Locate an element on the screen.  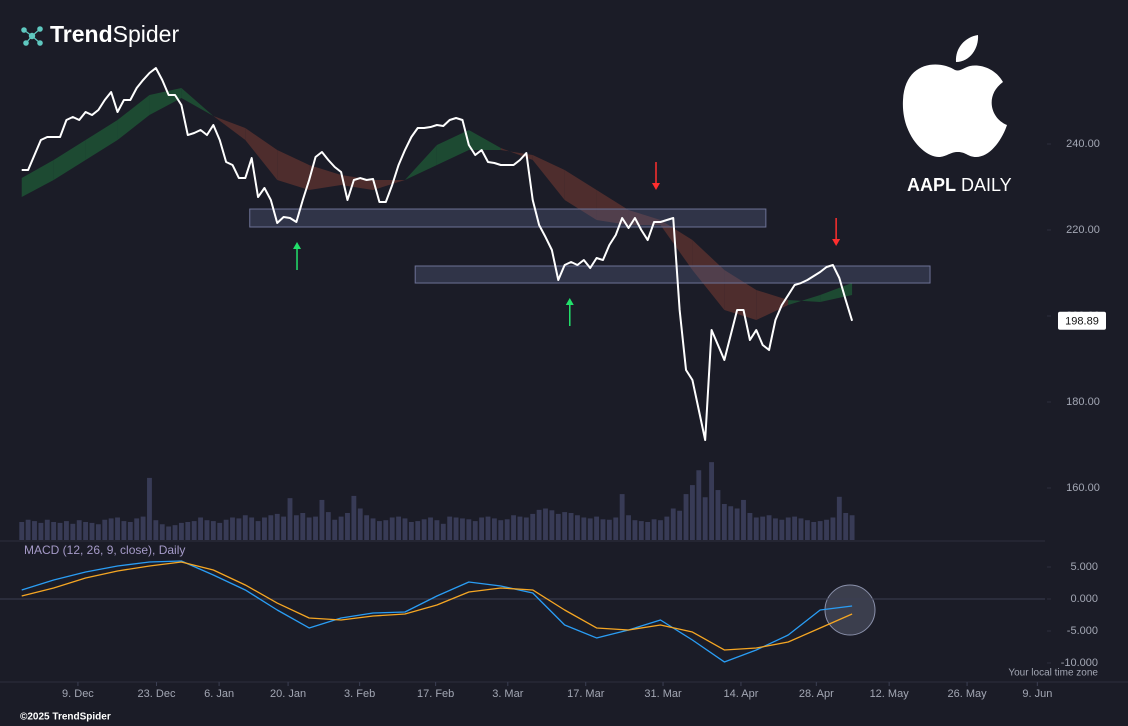
timezone-note: Your local time zone is located at coordinates (1053, 673).